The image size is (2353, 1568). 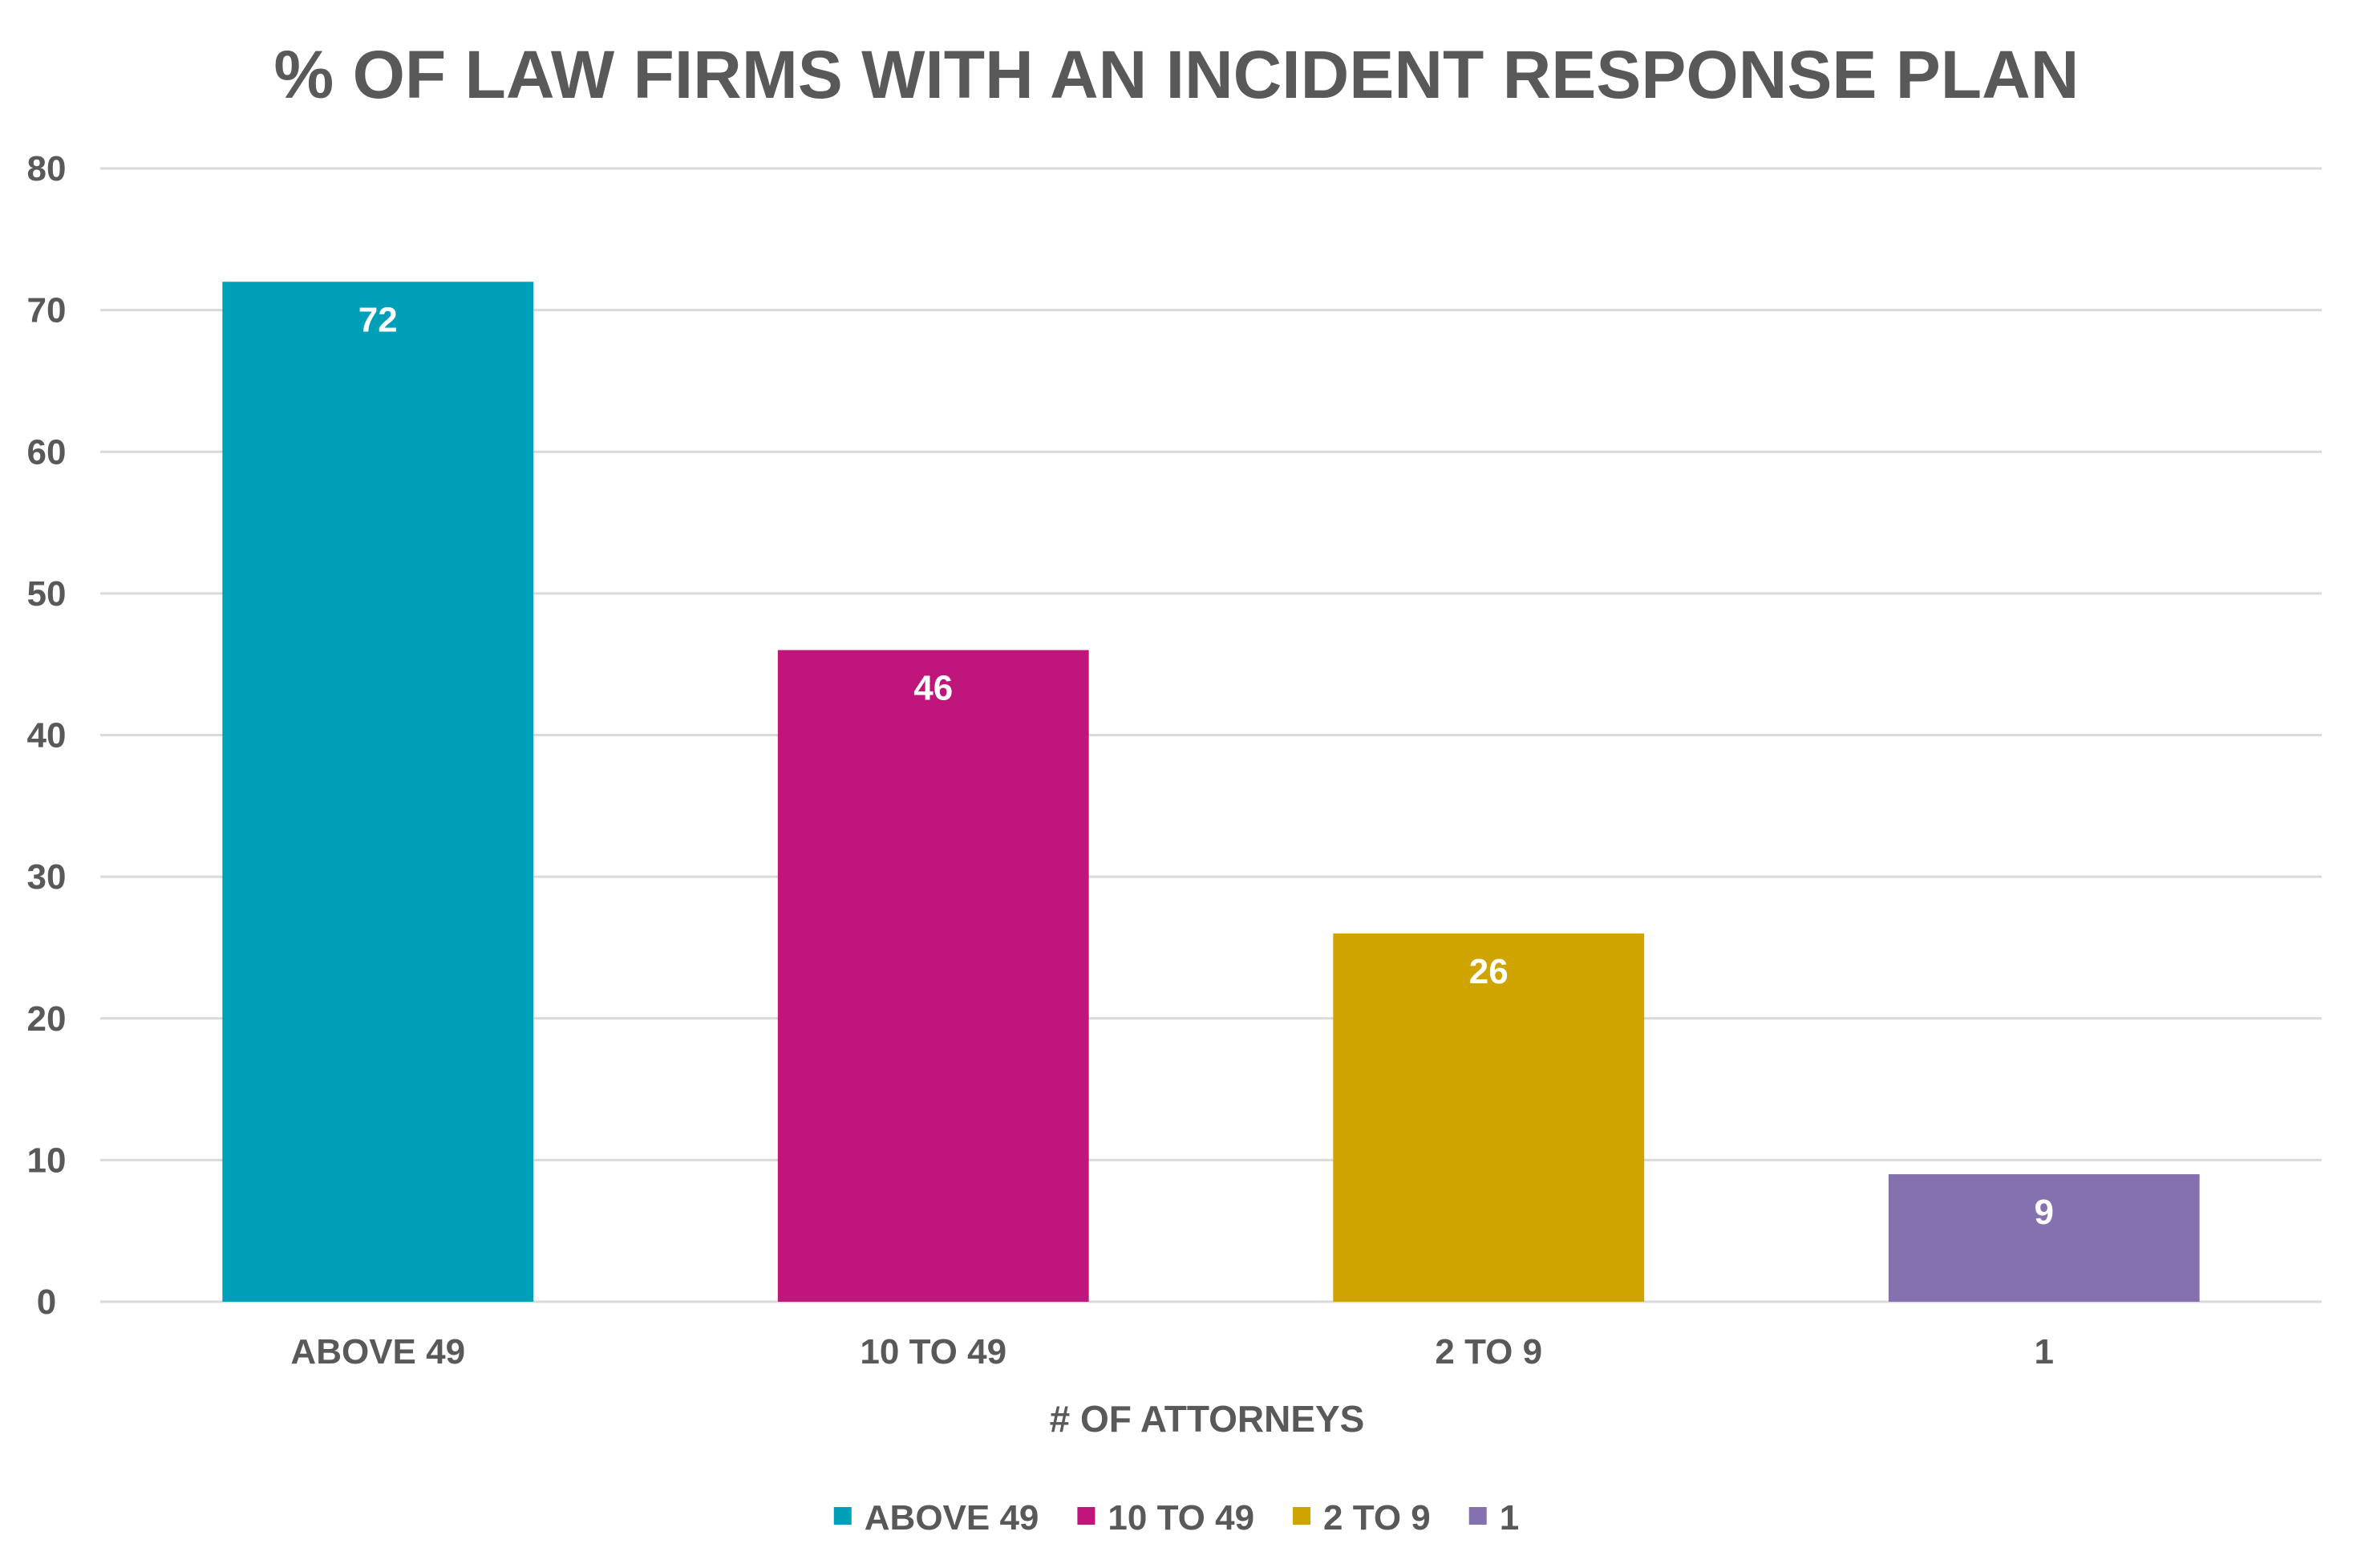 What do you see at coordinates (1488, 1351) in the screenshot?
I see `x-category-label: 2 TO 9` at bounding box center [1488, 1351].